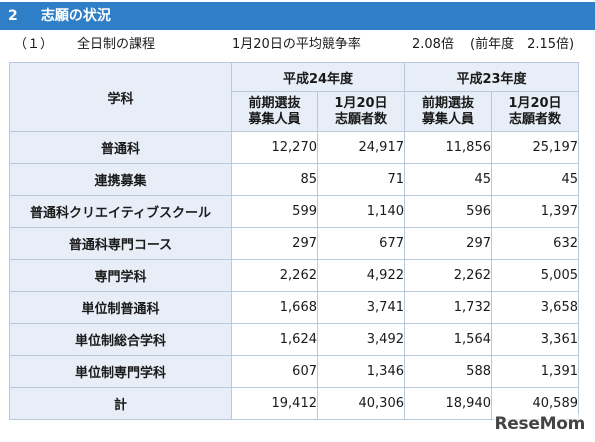 The width and height of the screenshot is (595, 442). I want to click on table-cell: 677, so click(361, 243).